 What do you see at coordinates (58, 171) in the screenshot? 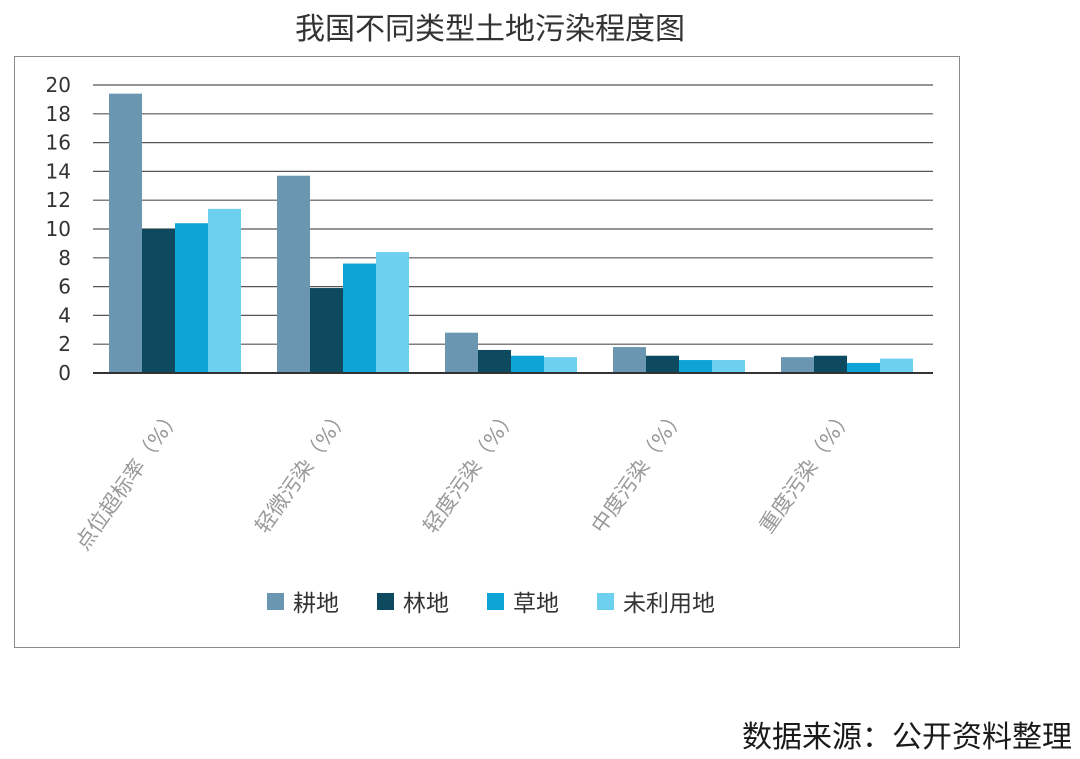
I see `y-tick-label: 14` at bounding box center [58, 171].